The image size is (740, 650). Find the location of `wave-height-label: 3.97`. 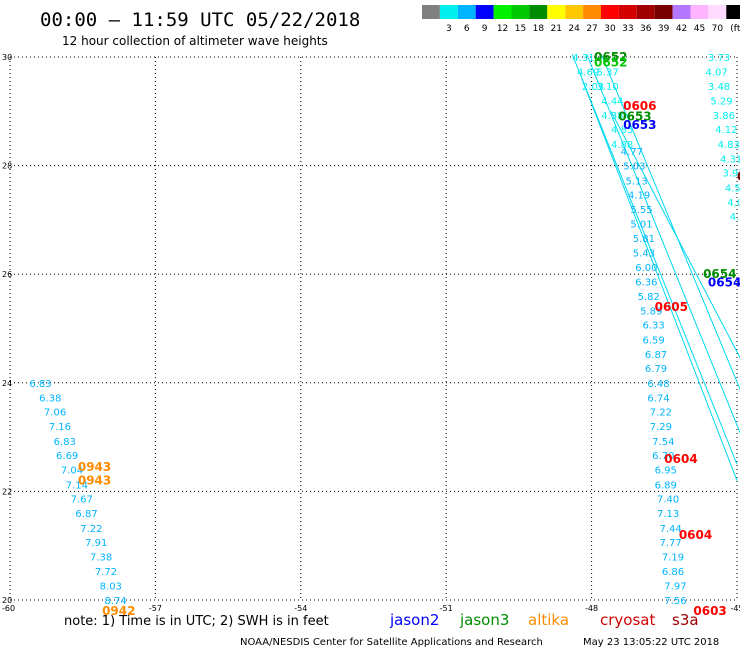

wave-height-label: 3.97 is located at coordinates (731, 174).